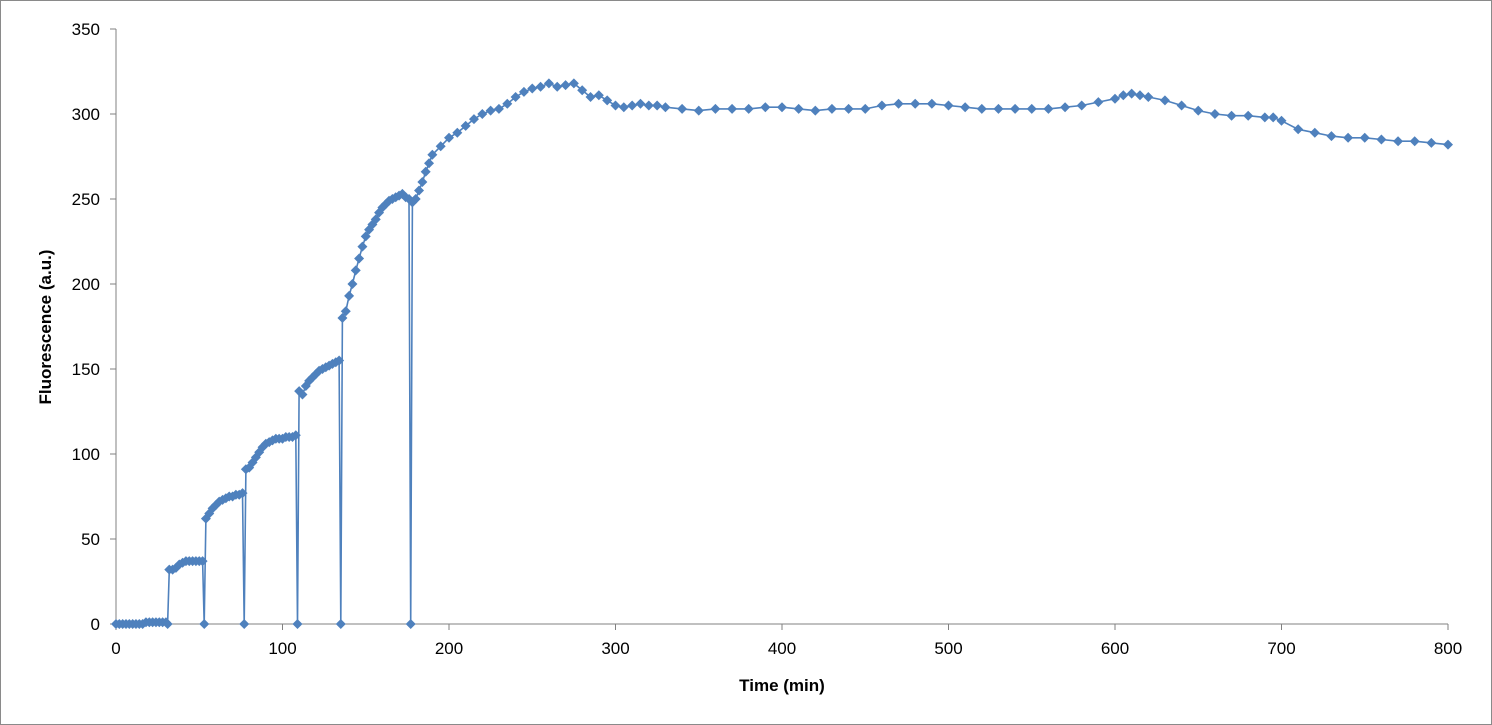  What do you see at coordinates (1281, 648) in the screenshot?
I see `x-tick-label: 700` at bounding box center [1281, 648].